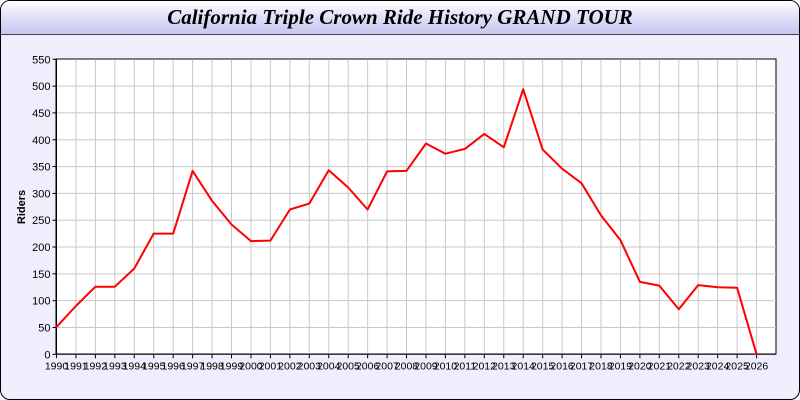  Describe the element at coordinates (41, 168) in the screenshot. I see `y-tick-label: 350` at that location.